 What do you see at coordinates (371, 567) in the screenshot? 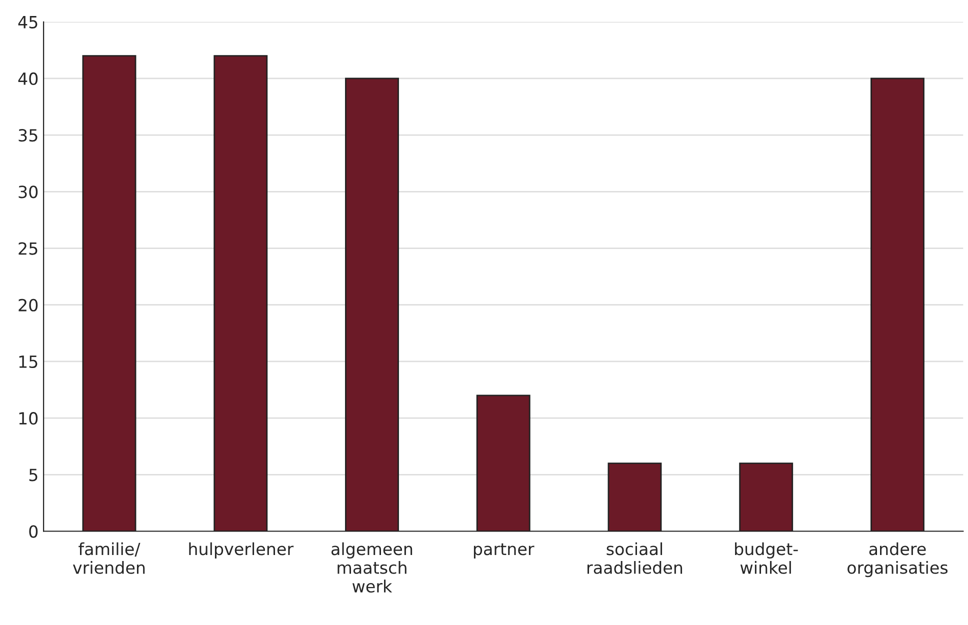
I see `x-tick-label: algemeen maatsch werk` at bounding box center [371, 567].